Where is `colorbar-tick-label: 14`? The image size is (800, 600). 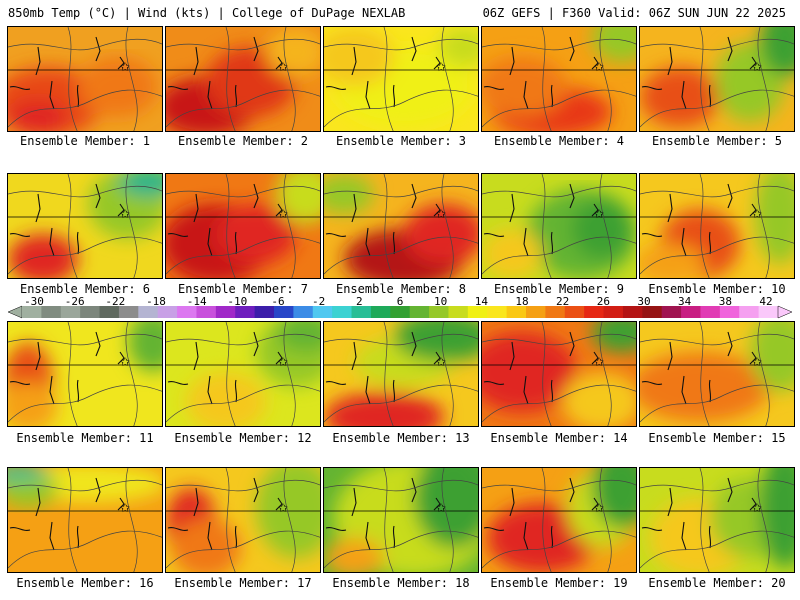
colorbar-tick-label: 14 is located at coordinates (481, 301).